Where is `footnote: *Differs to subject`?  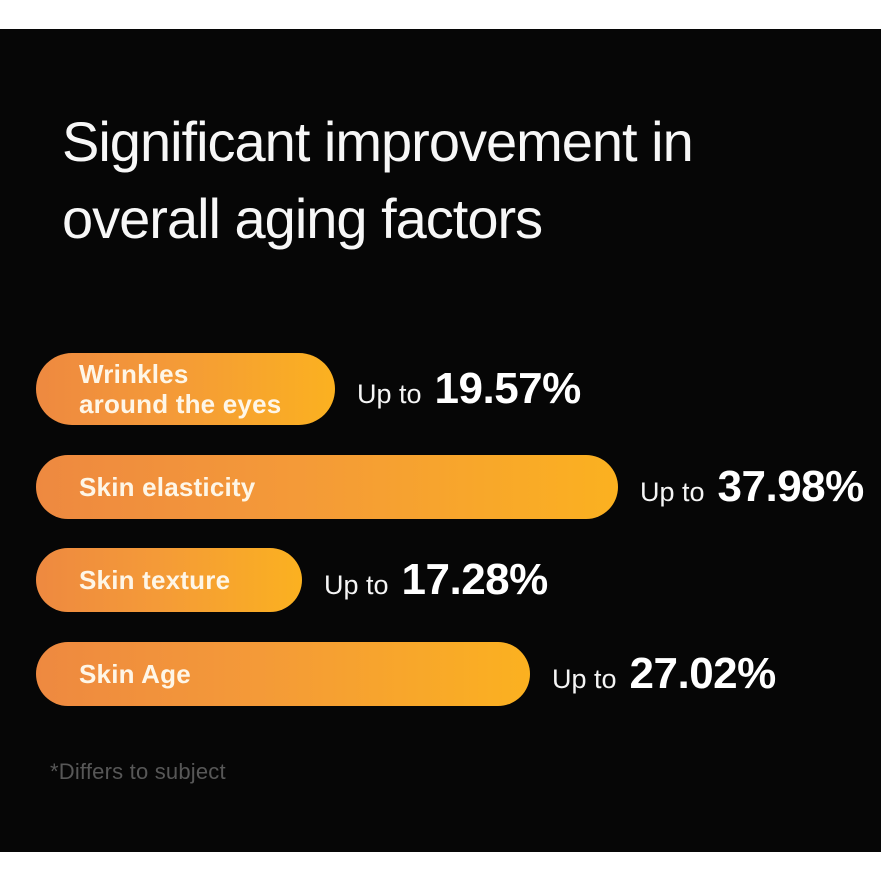 footnote: *Differs to subject is located at coordinates (138, 771).